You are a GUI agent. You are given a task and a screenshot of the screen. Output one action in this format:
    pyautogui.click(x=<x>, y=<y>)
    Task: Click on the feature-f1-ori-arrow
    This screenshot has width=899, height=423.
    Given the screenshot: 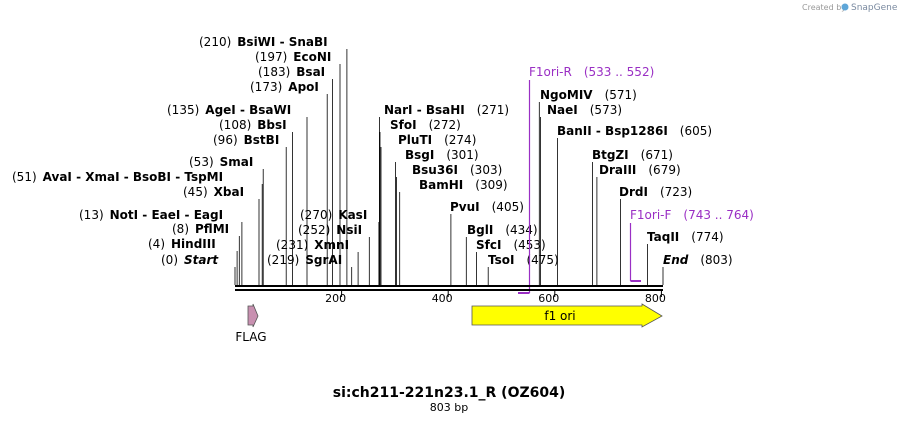 What is the action you would take?
    pyautogui.click(x=567, y=315)
    